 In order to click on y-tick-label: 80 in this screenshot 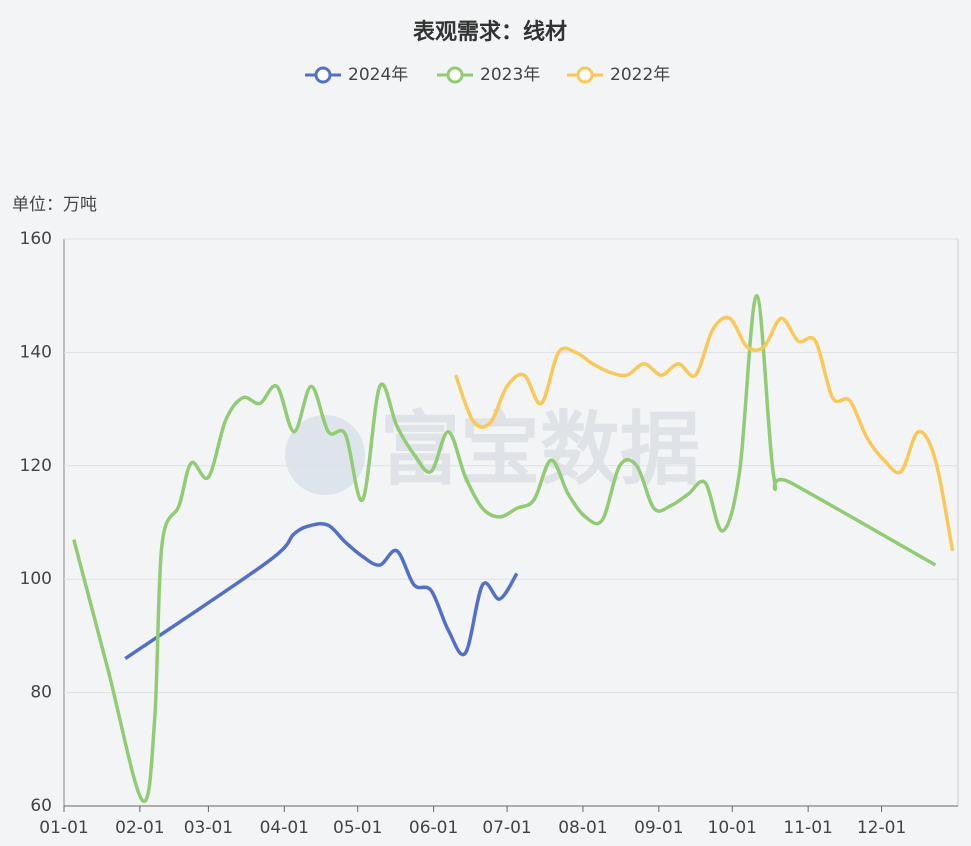, I will do `click(41, 693)`.